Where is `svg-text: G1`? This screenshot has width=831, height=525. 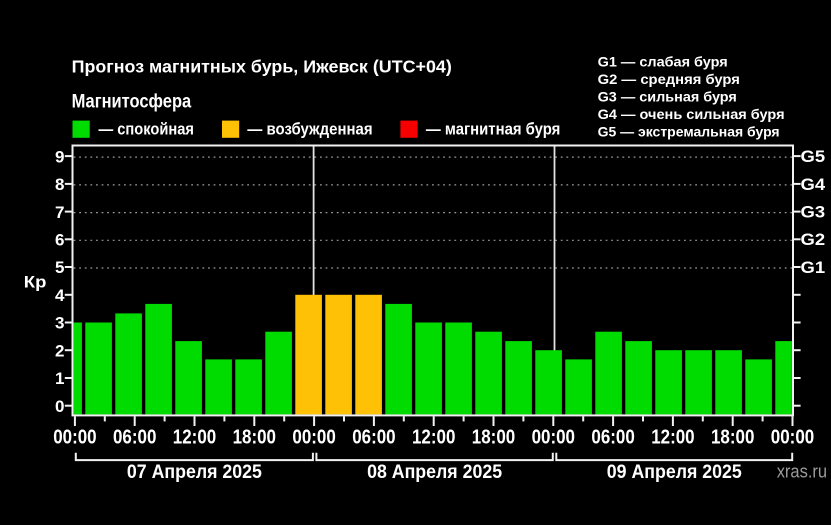 svg-text: G1 is located at coordinates (813, 268).